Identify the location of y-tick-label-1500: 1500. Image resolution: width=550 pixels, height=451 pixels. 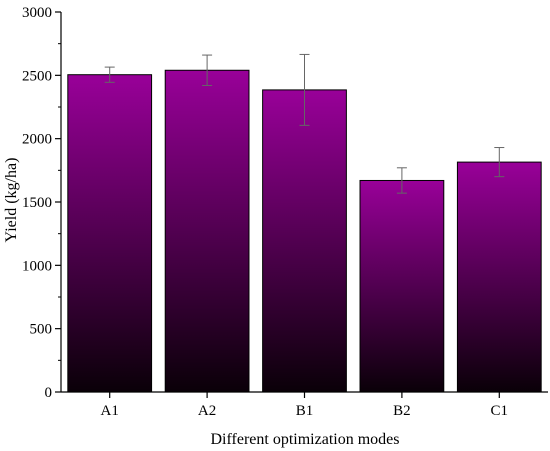
(37, 203).